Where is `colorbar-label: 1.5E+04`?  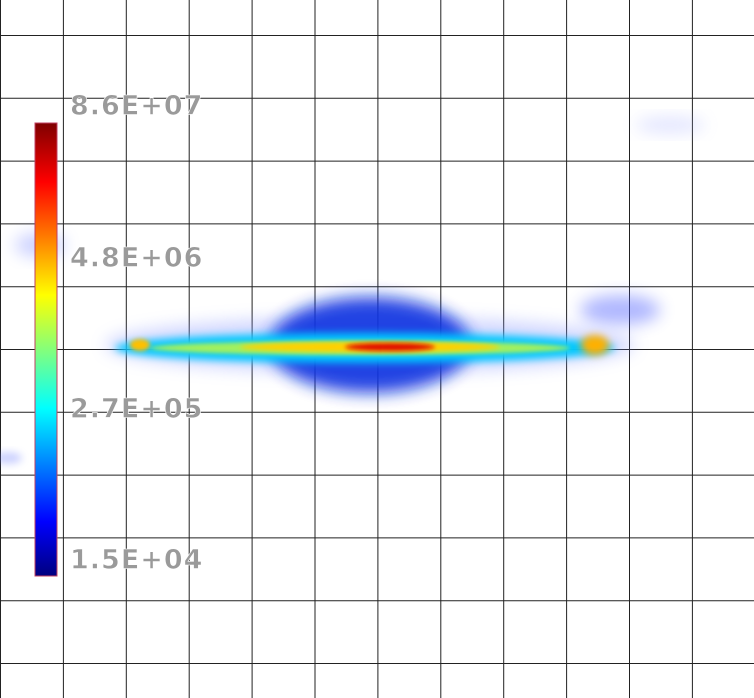 colorbar-label: 1.5E+04 is located at coordinates (136, 560).